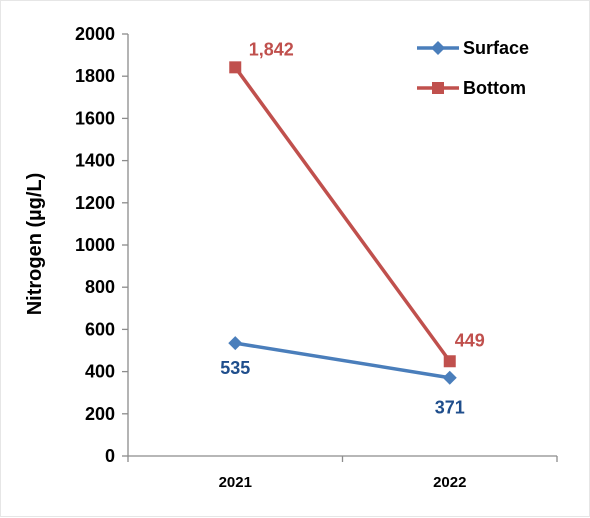 This screenshot has width=590, height=518. What do you see at coordinates (235, 482) in the screenshot?
I see `x-tick-label: 2021` at bounding box center [235, 482].